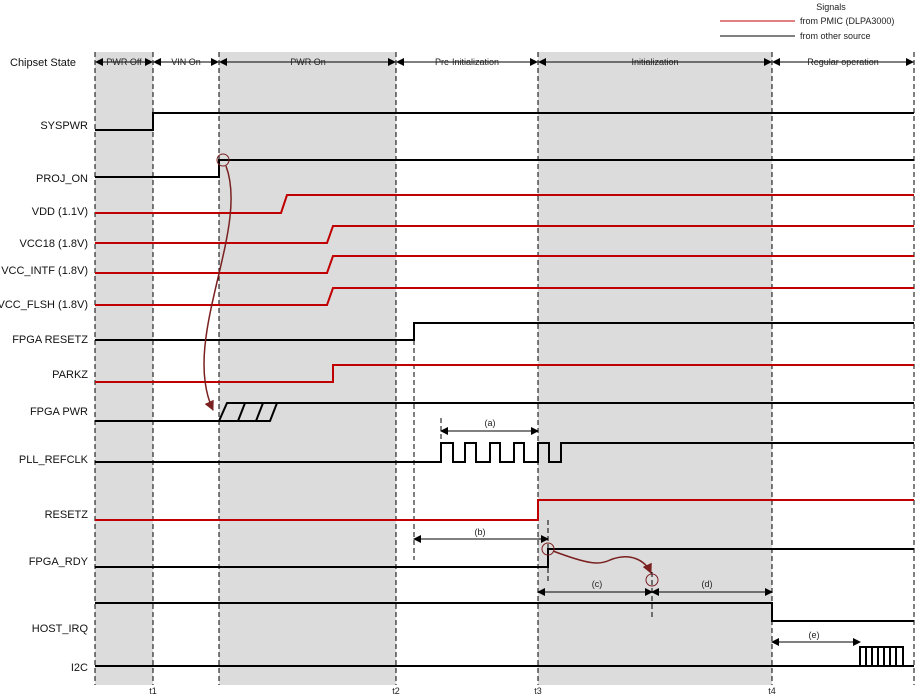 This screenshot has width=917, height=699. Describe the element at coordinates (504, 121) in the screenshot. I see `waveform-syspwr` at that location.